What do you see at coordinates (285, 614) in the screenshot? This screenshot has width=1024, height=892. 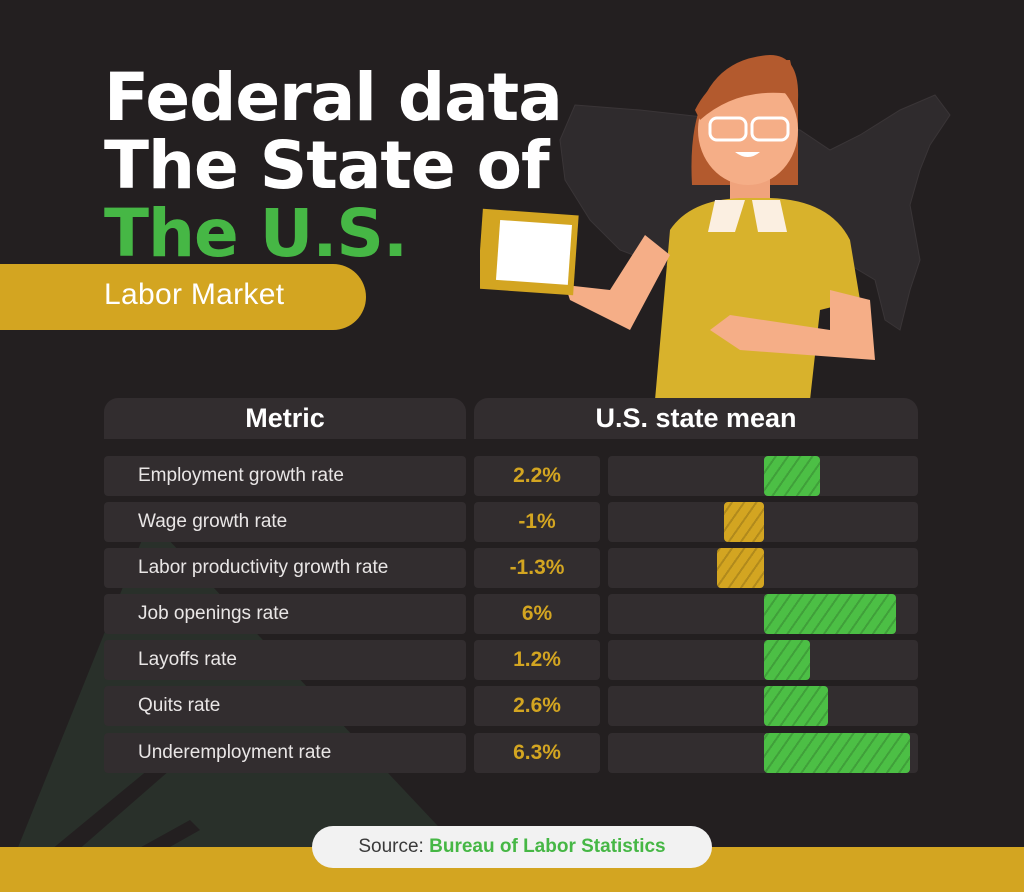 I see `metric-label: Job openings rate` at bounding box center [285, 614].